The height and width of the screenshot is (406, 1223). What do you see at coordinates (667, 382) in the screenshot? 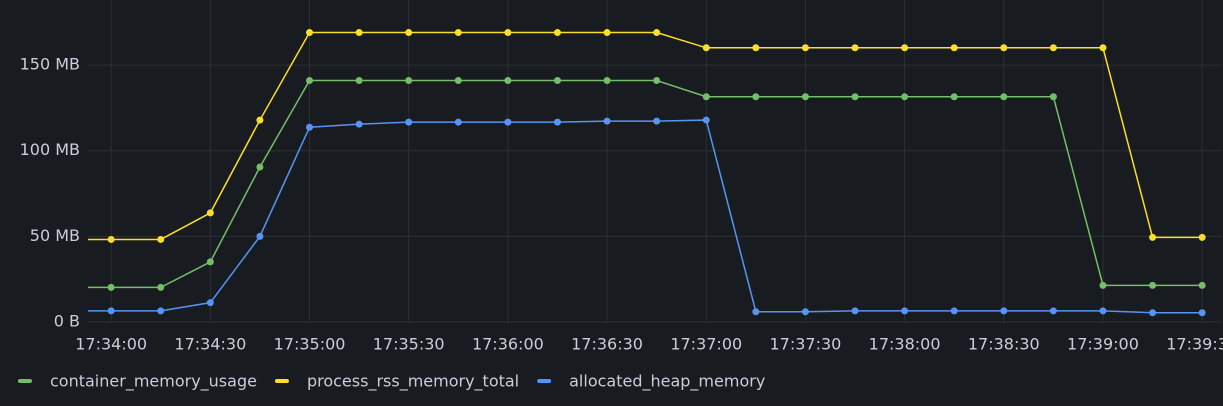
I see `legend-label: allocated_heap_memory` at bounding box center [667, 382].